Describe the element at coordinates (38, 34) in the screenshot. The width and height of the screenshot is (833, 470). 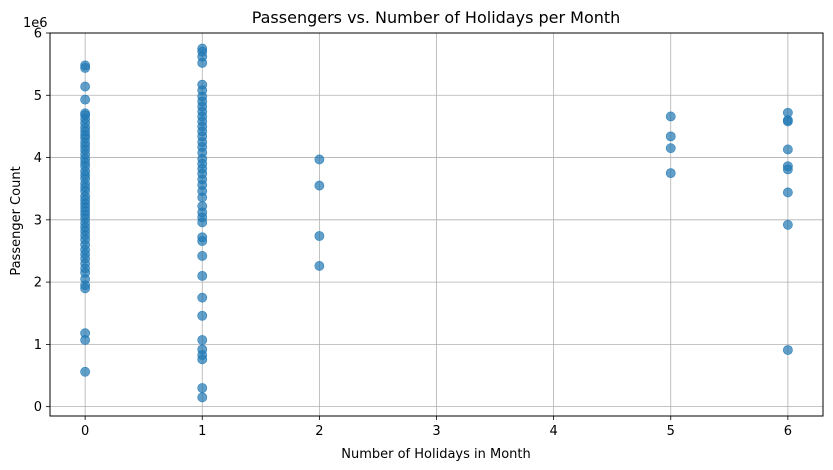
I see `y-tick-label: 6` at that location.